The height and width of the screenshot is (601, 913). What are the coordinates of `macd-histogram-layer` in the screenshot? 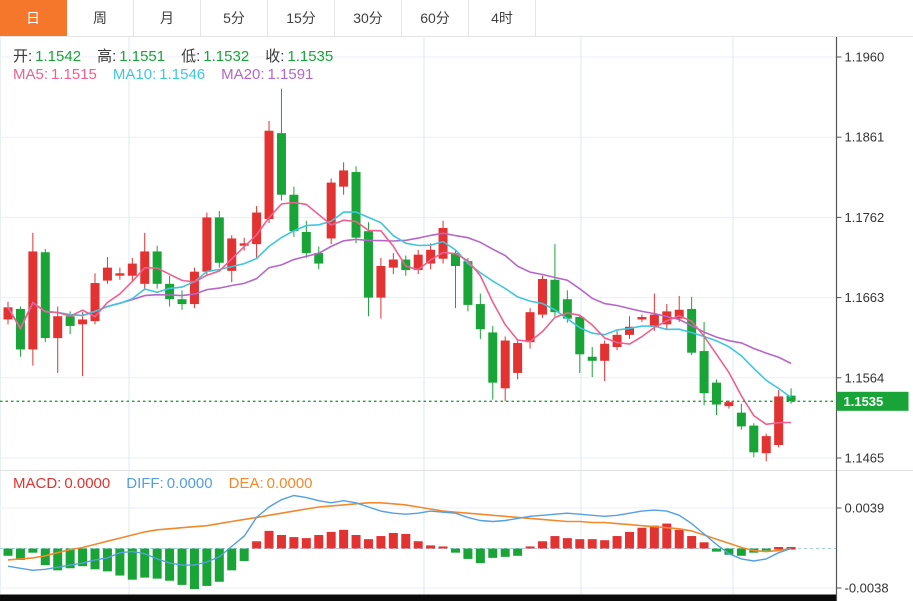 It's located at (399, 556).